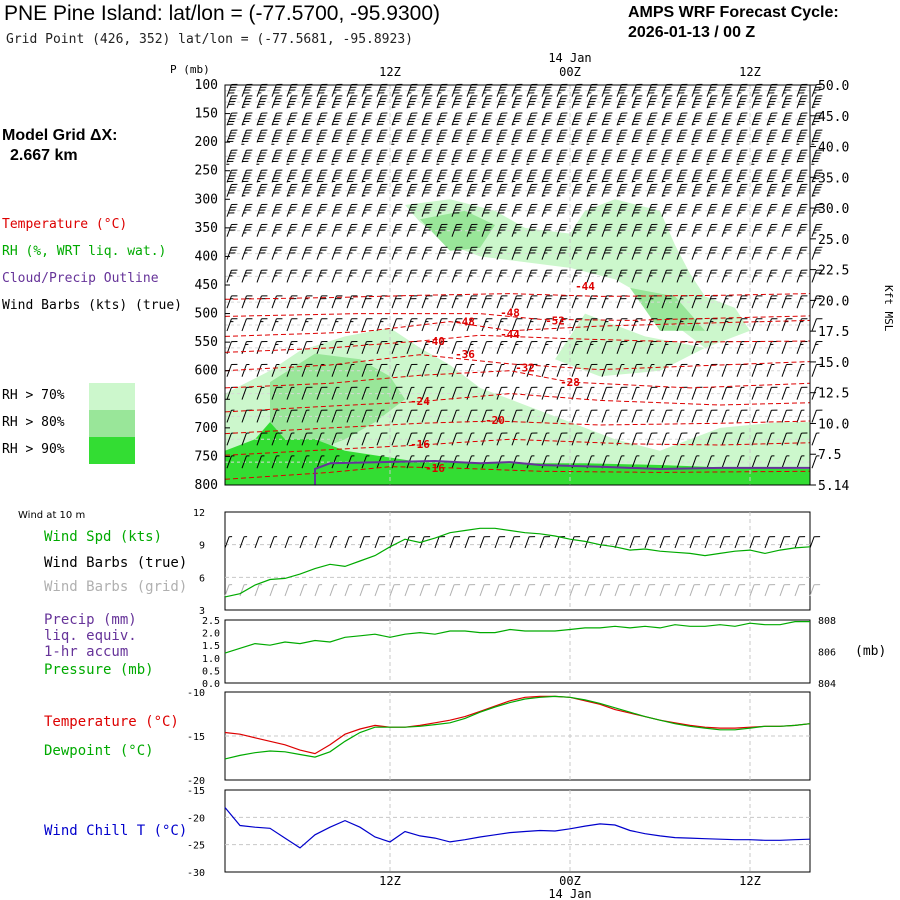 The image size is (900, 900). Describe the element at coordinates (196, 873) in the screenshot. I see `wind-chill-tick-3: -30` at that location.